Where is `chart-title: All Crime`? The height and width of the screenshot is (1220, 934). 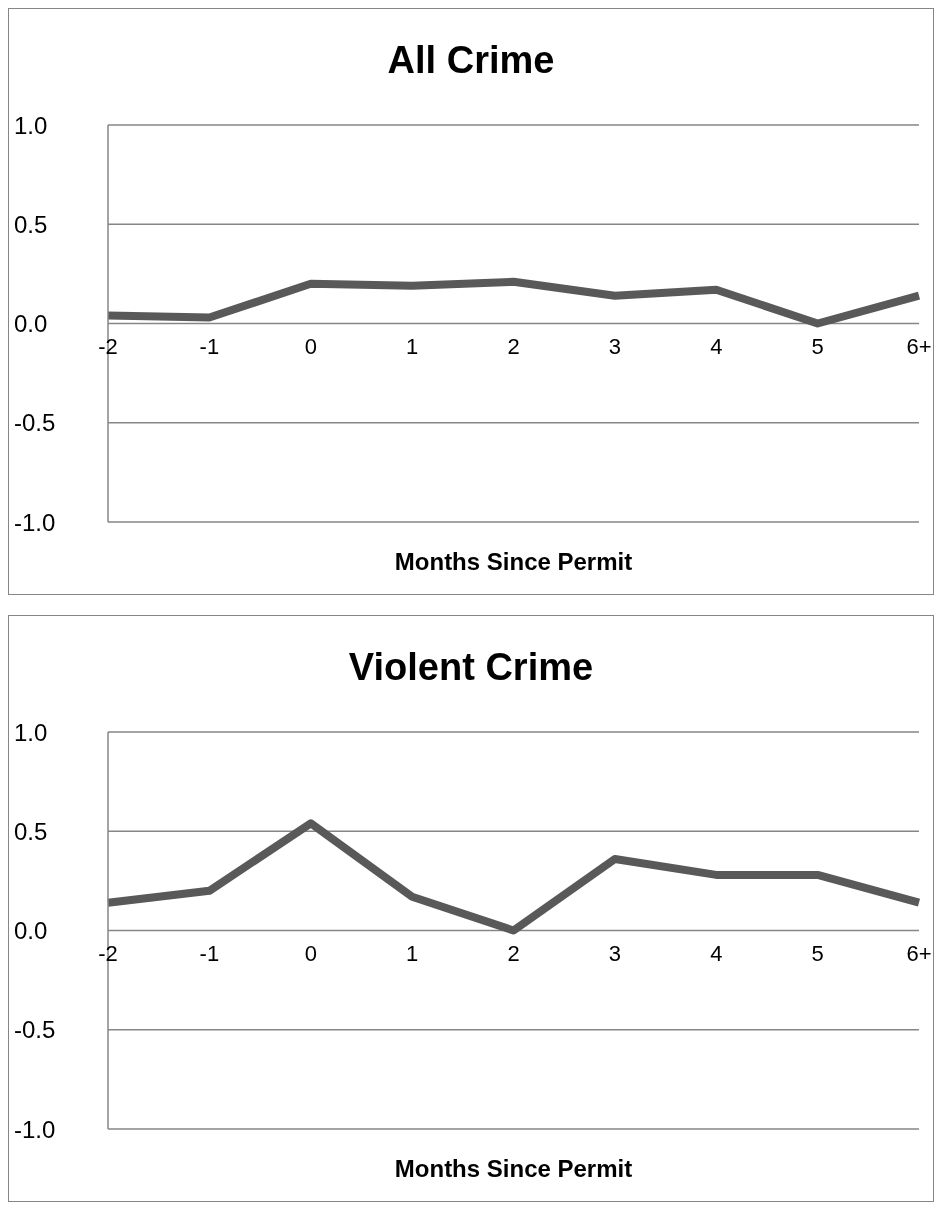 chart-title: All Crime is located at coordinates (471, 60).